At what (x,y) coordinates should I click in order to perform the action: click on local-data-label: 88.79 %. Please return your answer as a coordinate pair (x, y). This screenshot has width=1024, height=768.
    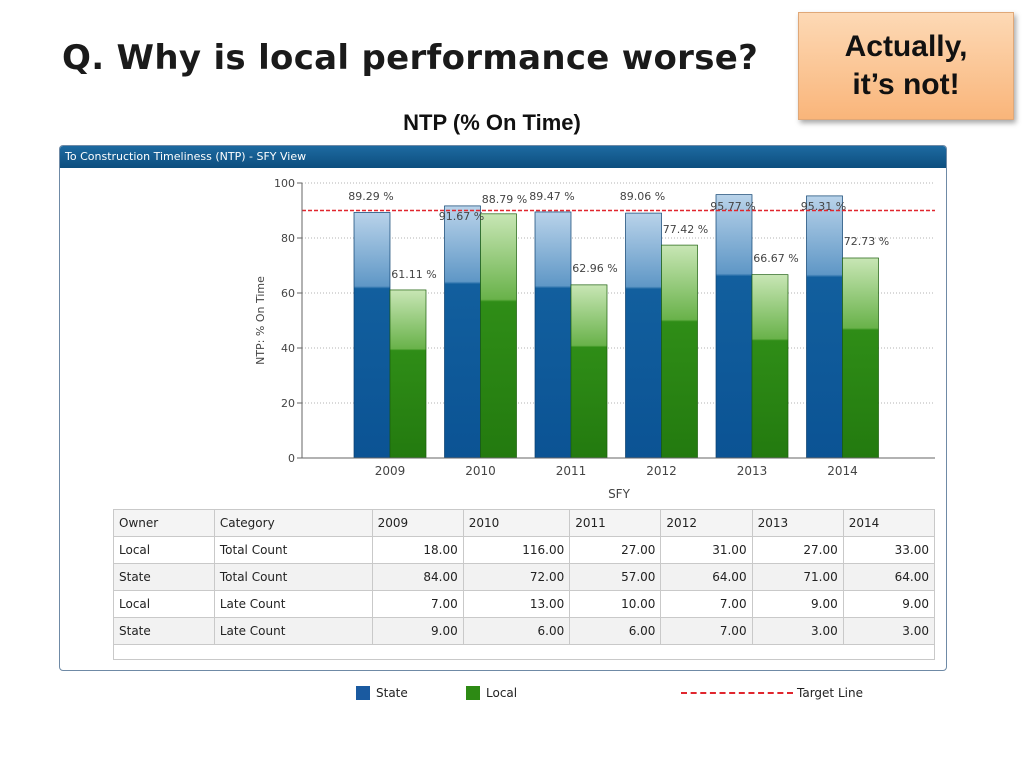
    Looking at the image, I should click on (504, 199).